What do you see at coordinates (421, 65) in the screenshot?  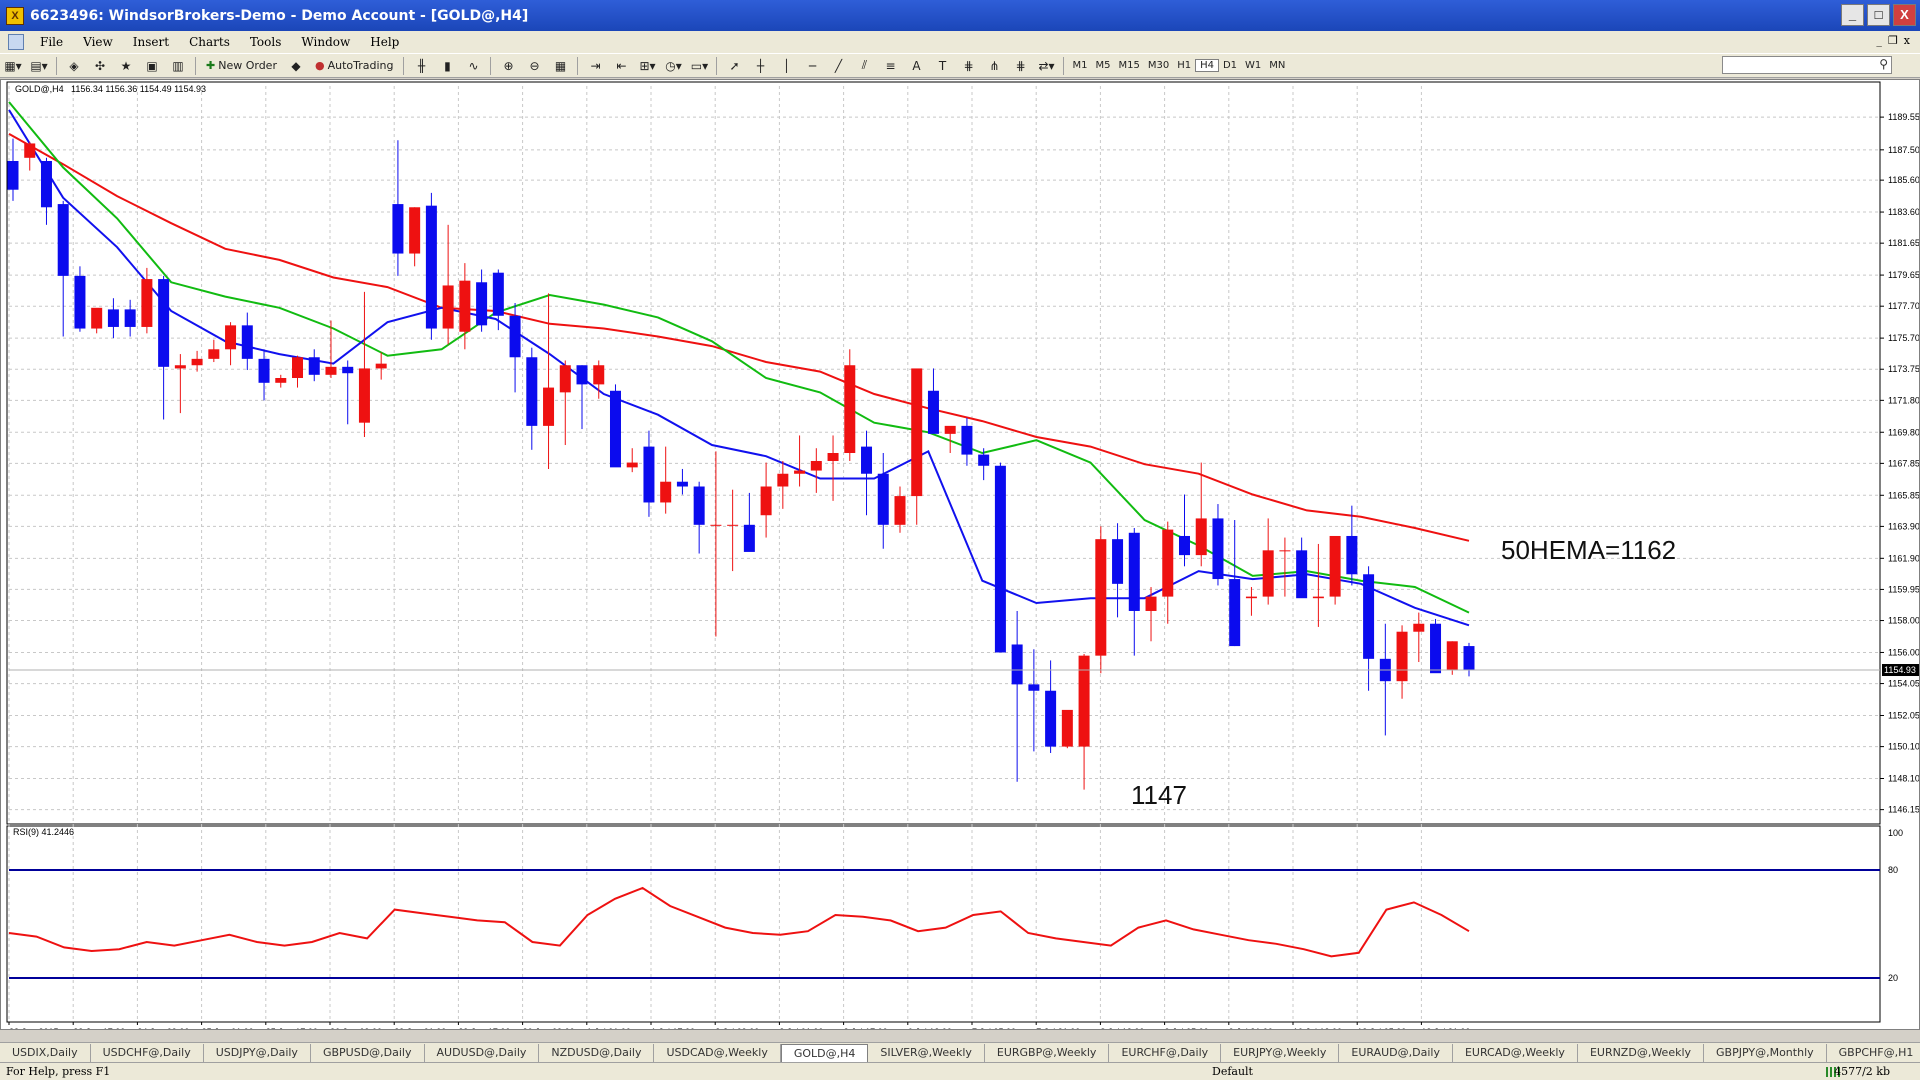 I see `bar-chart-icon: ╫` at bounding box center [421, 65].